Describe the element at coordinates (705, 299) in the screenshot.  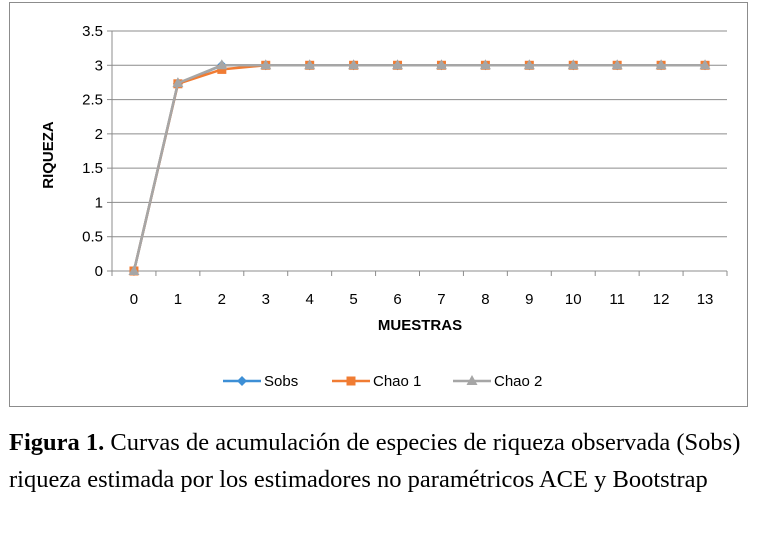
I see `x-tick-label: 13` at that location.